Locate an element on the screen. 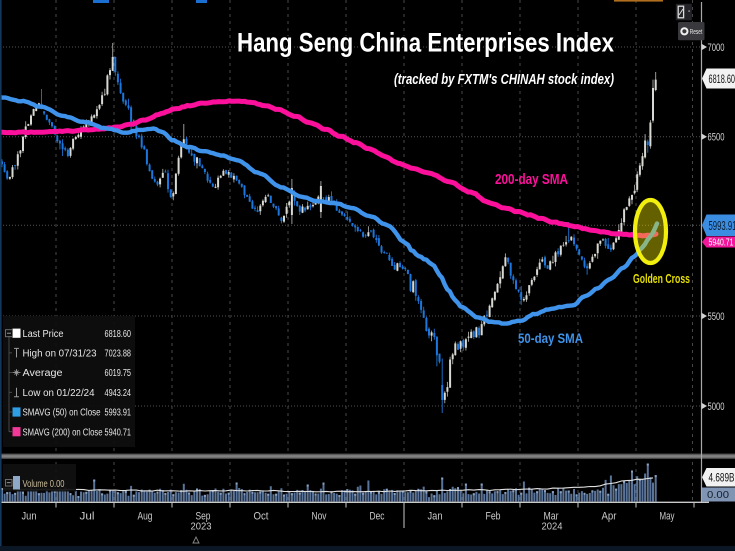  svg-text:(tracked by FXTM's CHINAH stoc: (tracked by FXTM's CHINAH stock index) is located at coordinates (504, 80).